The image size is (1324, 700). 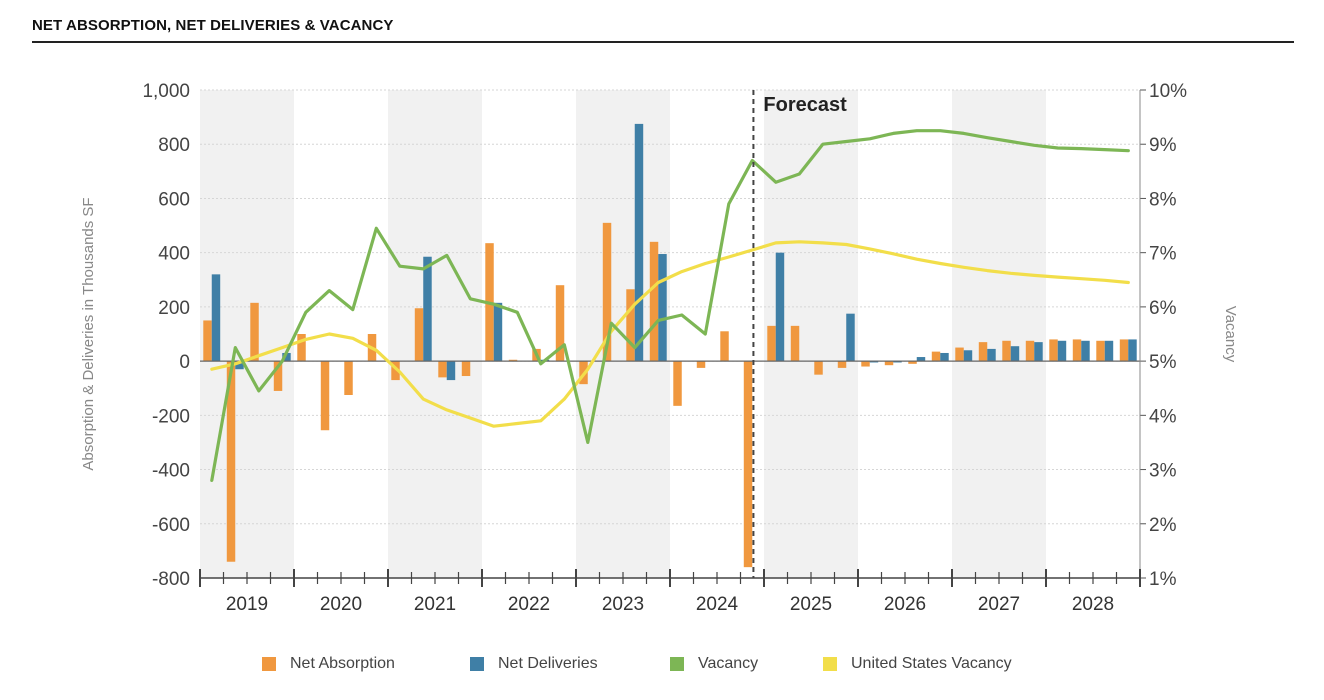 I want to click on legend-label-absorption: Net Absorption, so click(x=342, y=663).